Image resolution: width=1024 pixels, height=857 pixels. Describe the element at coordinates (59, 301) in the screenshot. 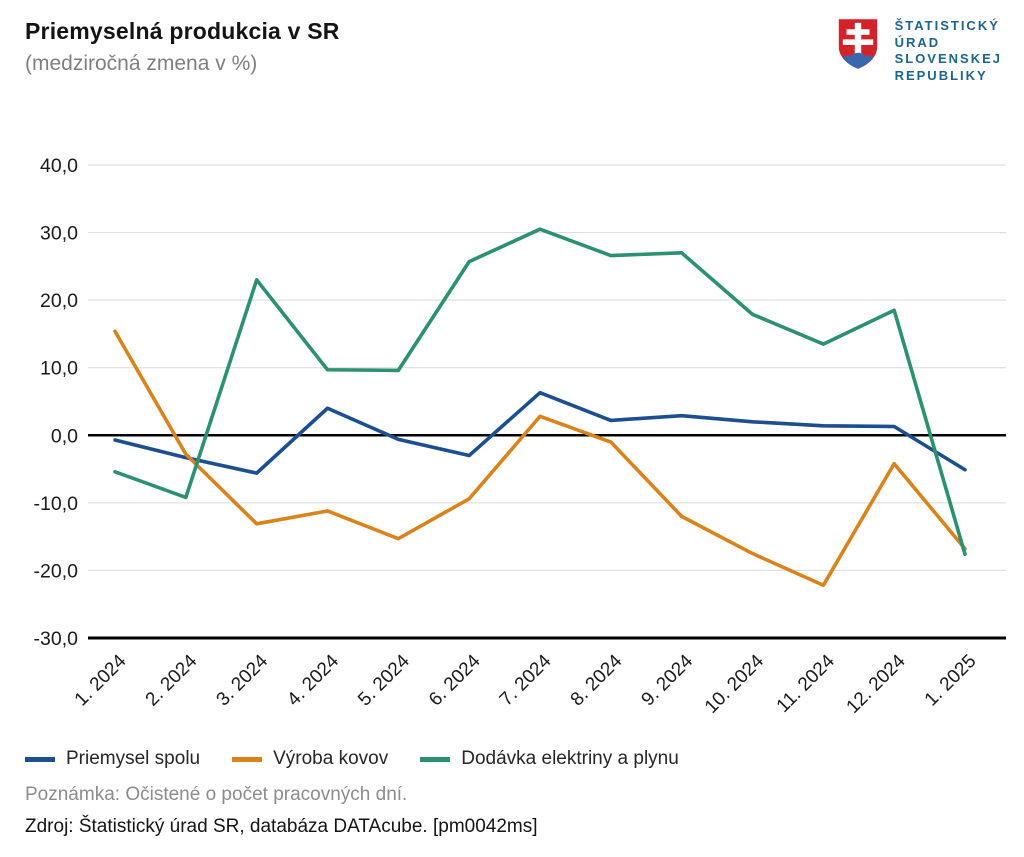

I see `y-tick-label: 20,0` at that location.